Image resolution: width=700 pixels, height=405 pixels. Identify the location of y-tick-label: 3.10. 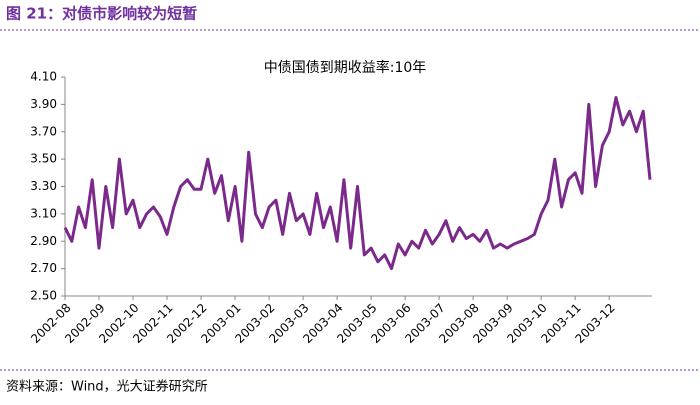
(43, 213).